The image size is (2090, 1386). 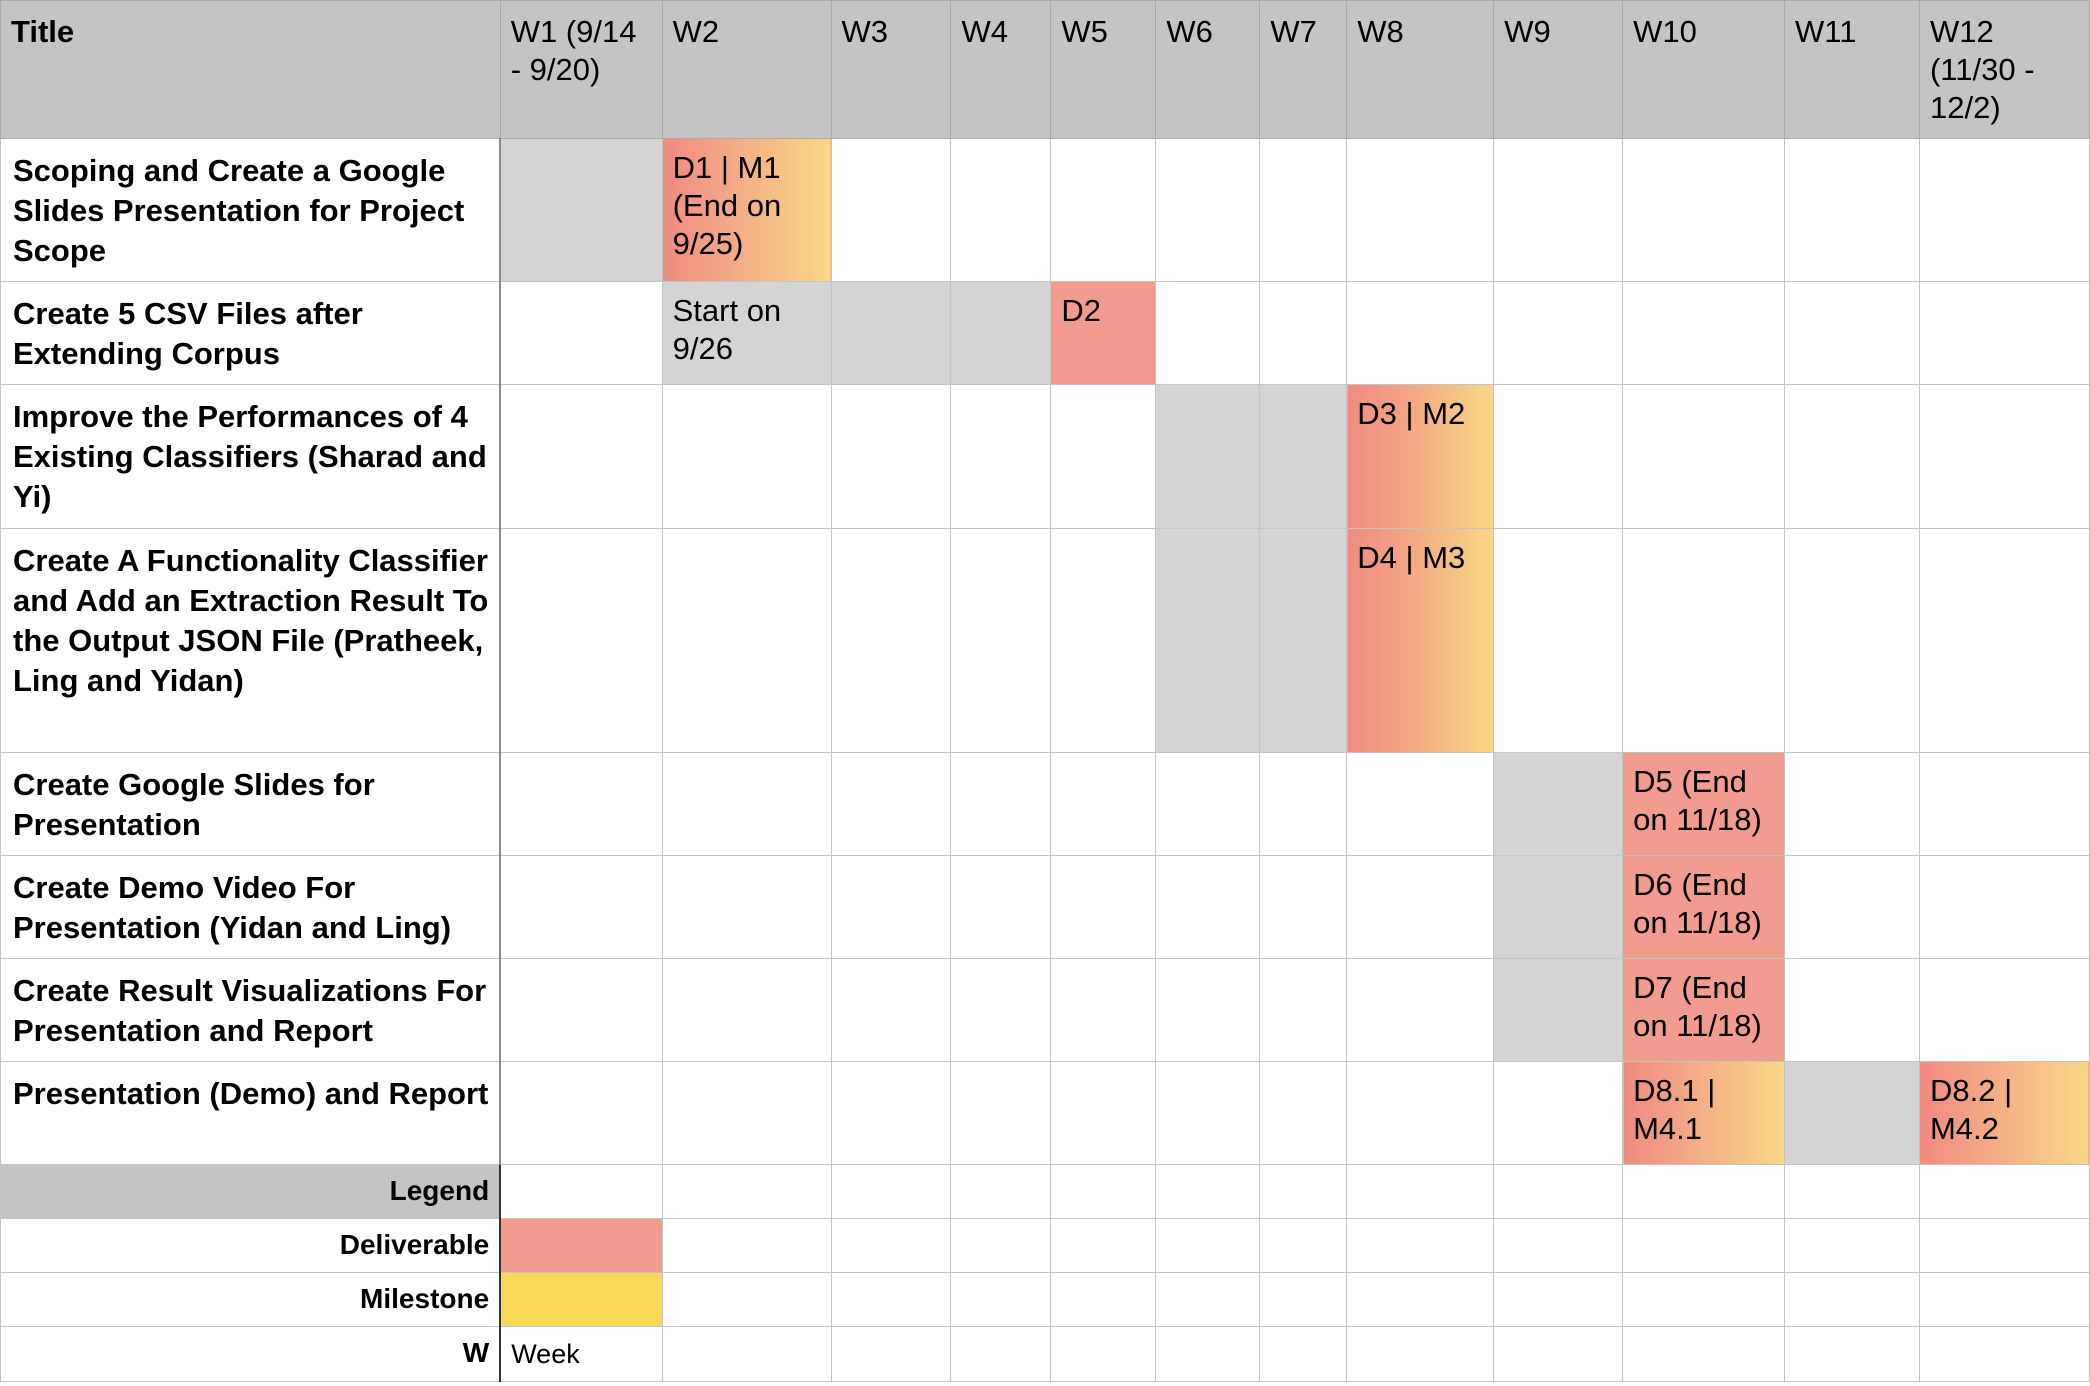 I want to click on legend-week-key: W, so click(x=251, y=1354).